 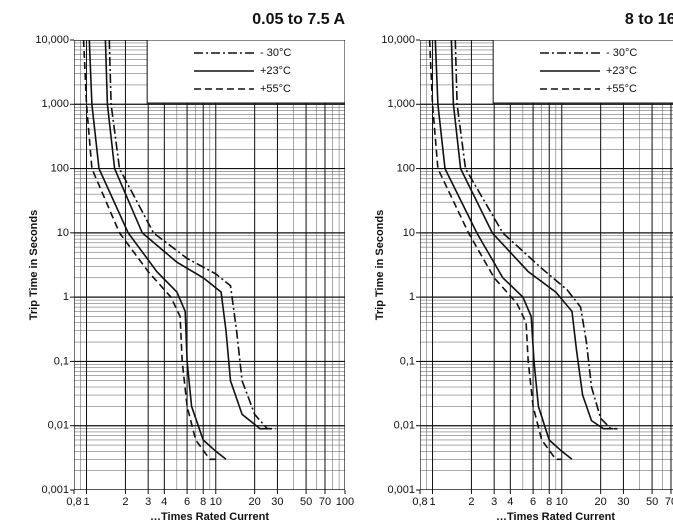 I want to click on chart-title: 0.05 to 7.5 A, so click(x=298, y=19).